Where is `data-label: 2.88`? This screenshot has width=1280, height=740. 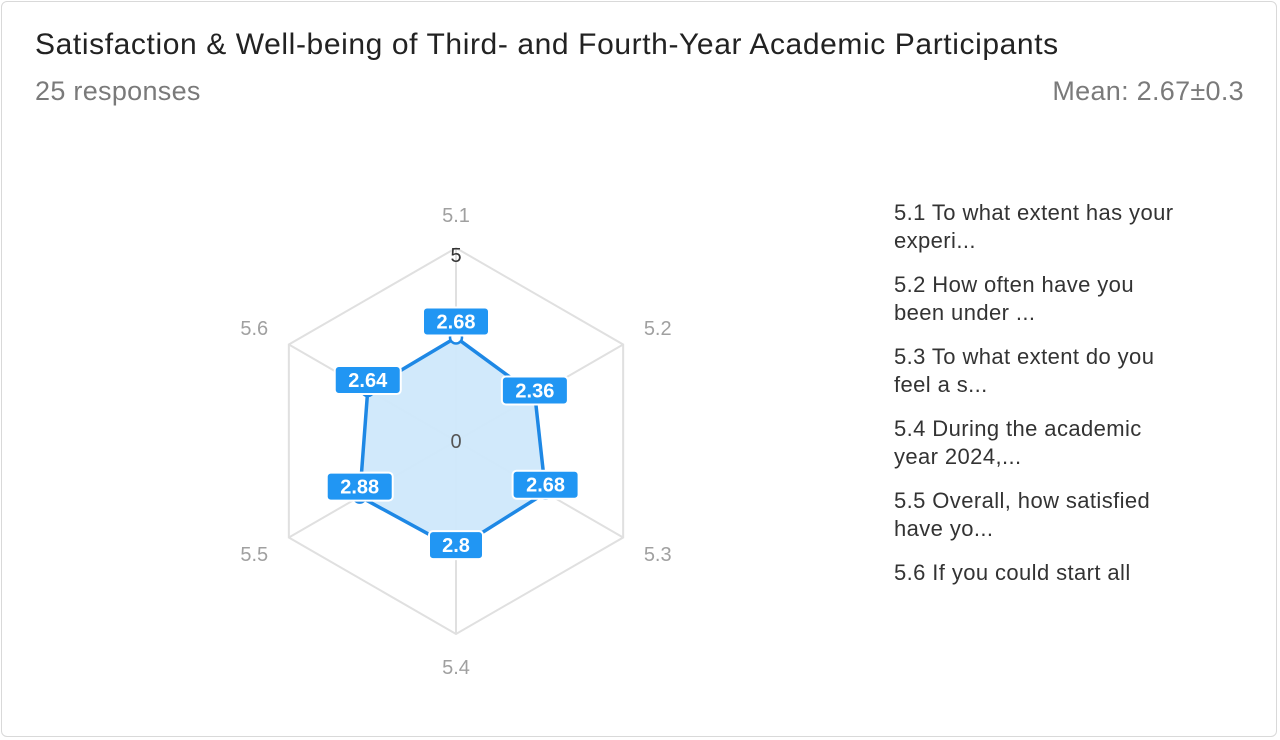 data-label: 2.88 is located at coordinates (359, 488).